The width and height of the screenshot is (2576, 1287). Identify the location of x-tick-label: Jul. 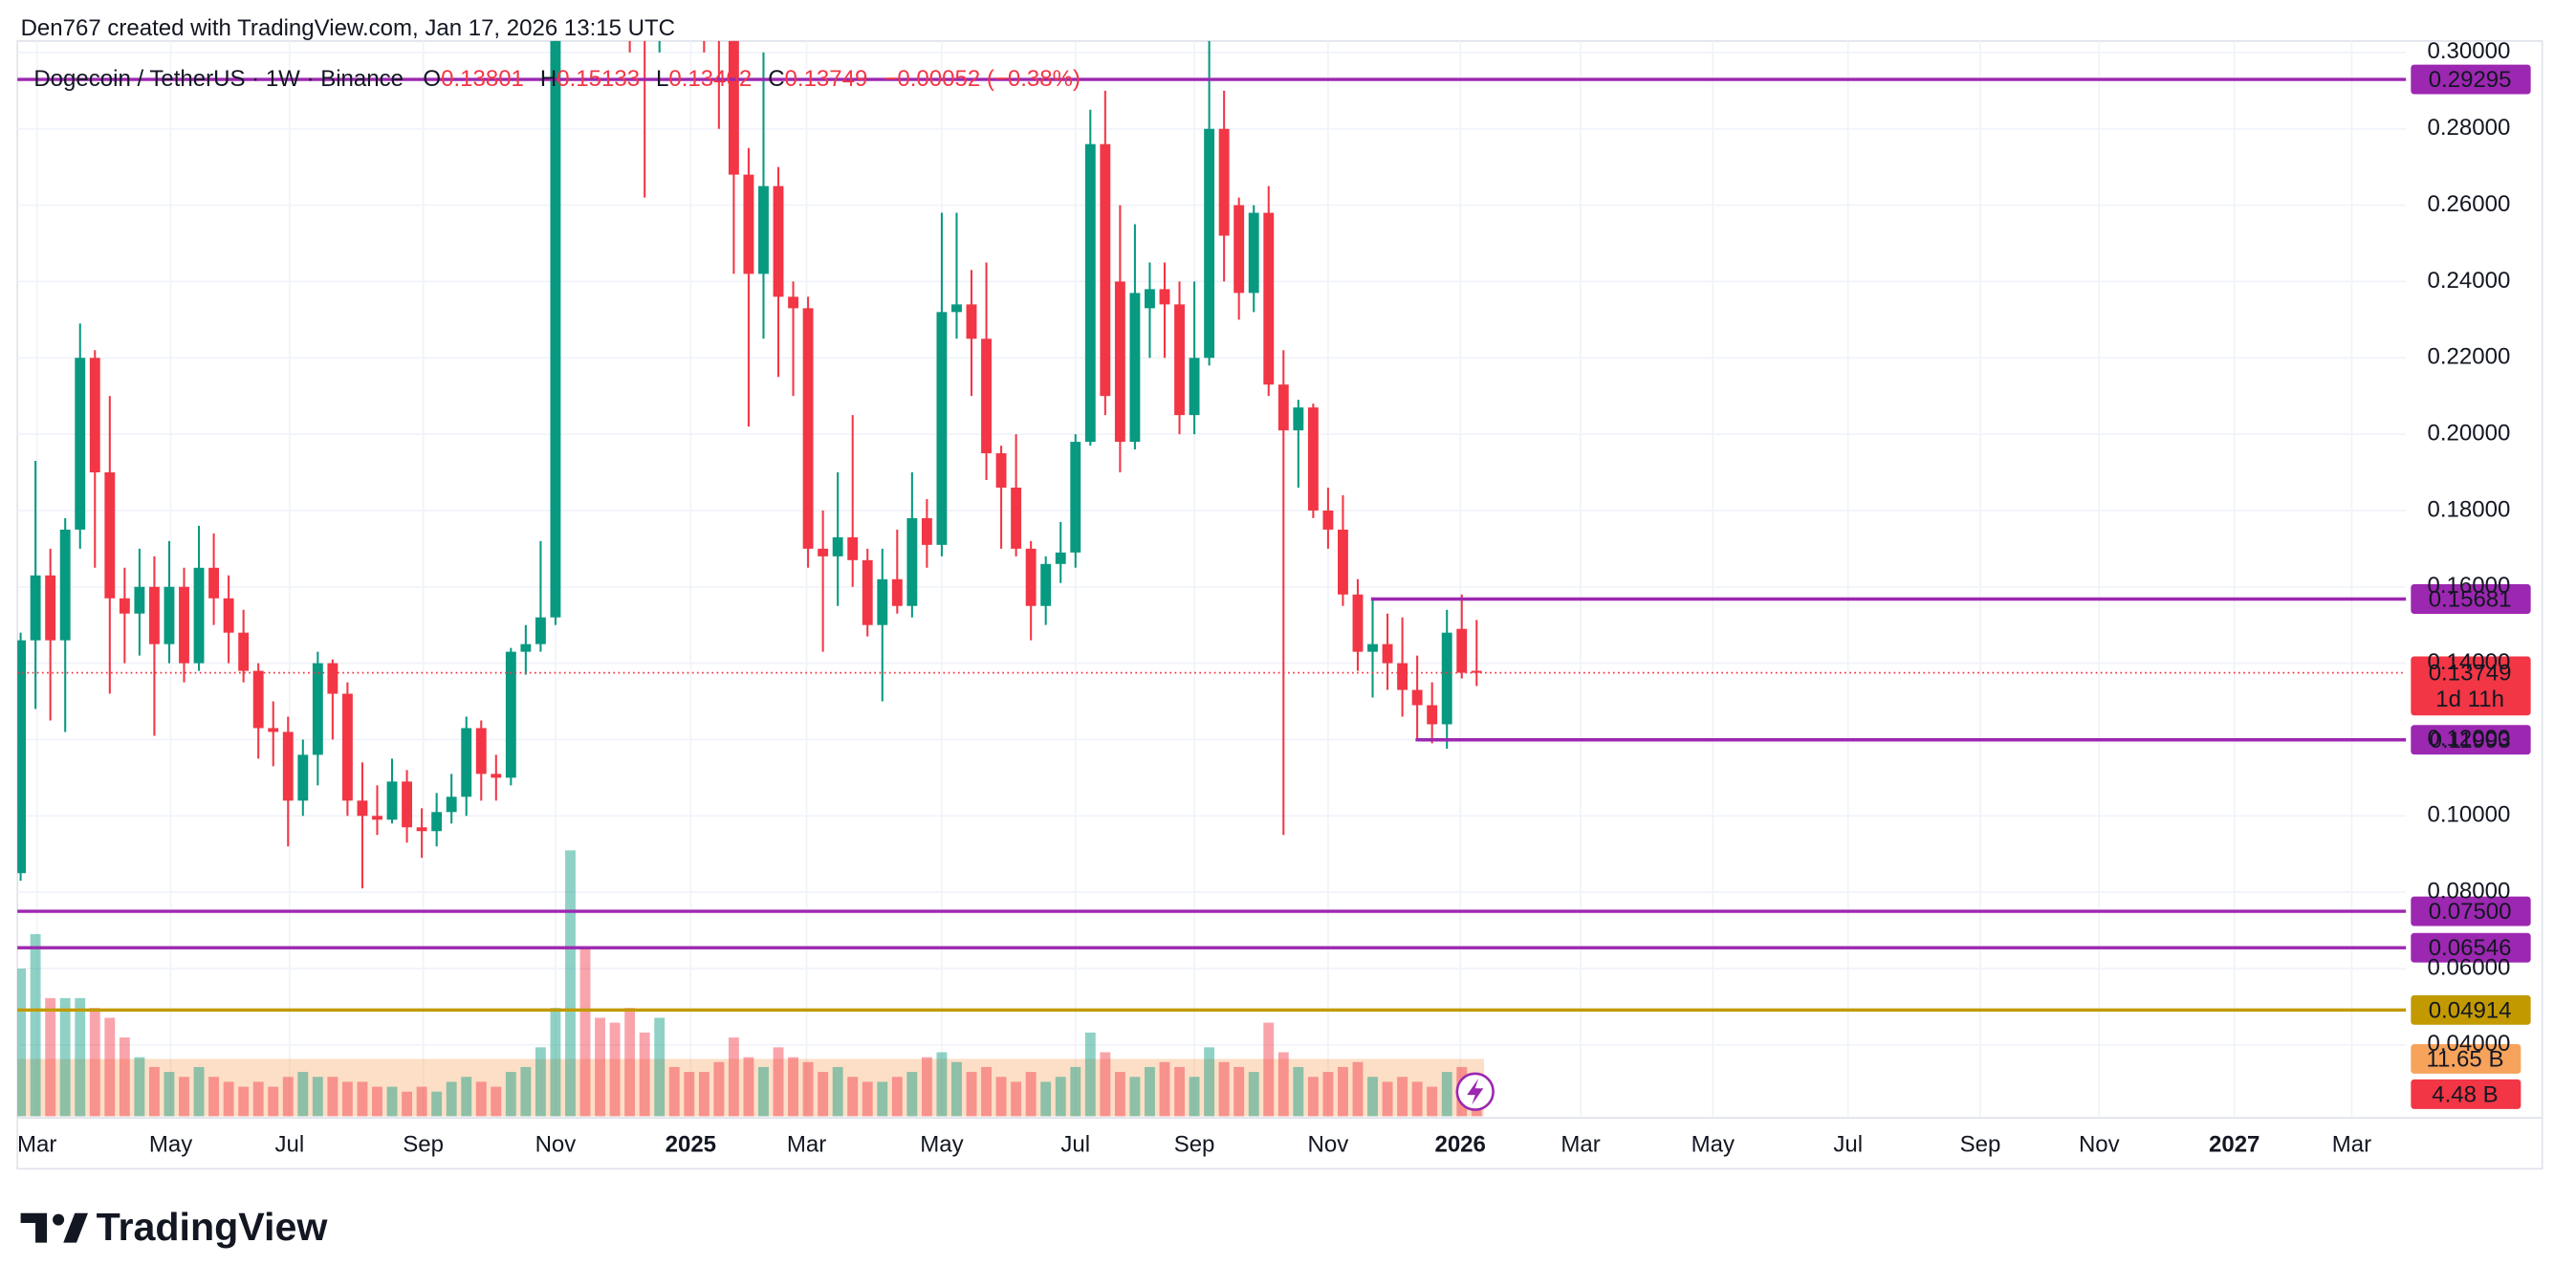
(289, 1145).